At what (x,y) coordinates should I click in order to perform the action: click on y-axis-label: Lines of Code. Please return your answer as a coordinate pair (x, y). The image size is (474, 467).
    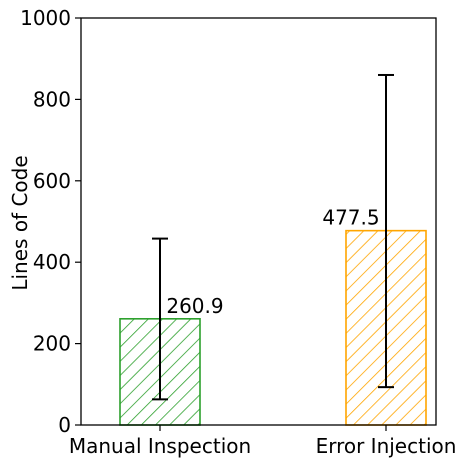
    Looking at the image, I should click on (20, 222).